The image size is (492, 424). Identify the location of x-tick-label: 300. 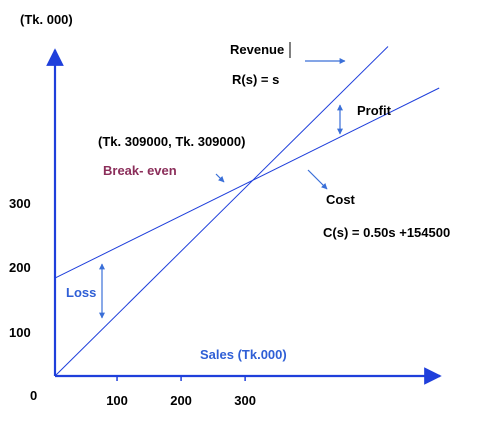
(245, 400).